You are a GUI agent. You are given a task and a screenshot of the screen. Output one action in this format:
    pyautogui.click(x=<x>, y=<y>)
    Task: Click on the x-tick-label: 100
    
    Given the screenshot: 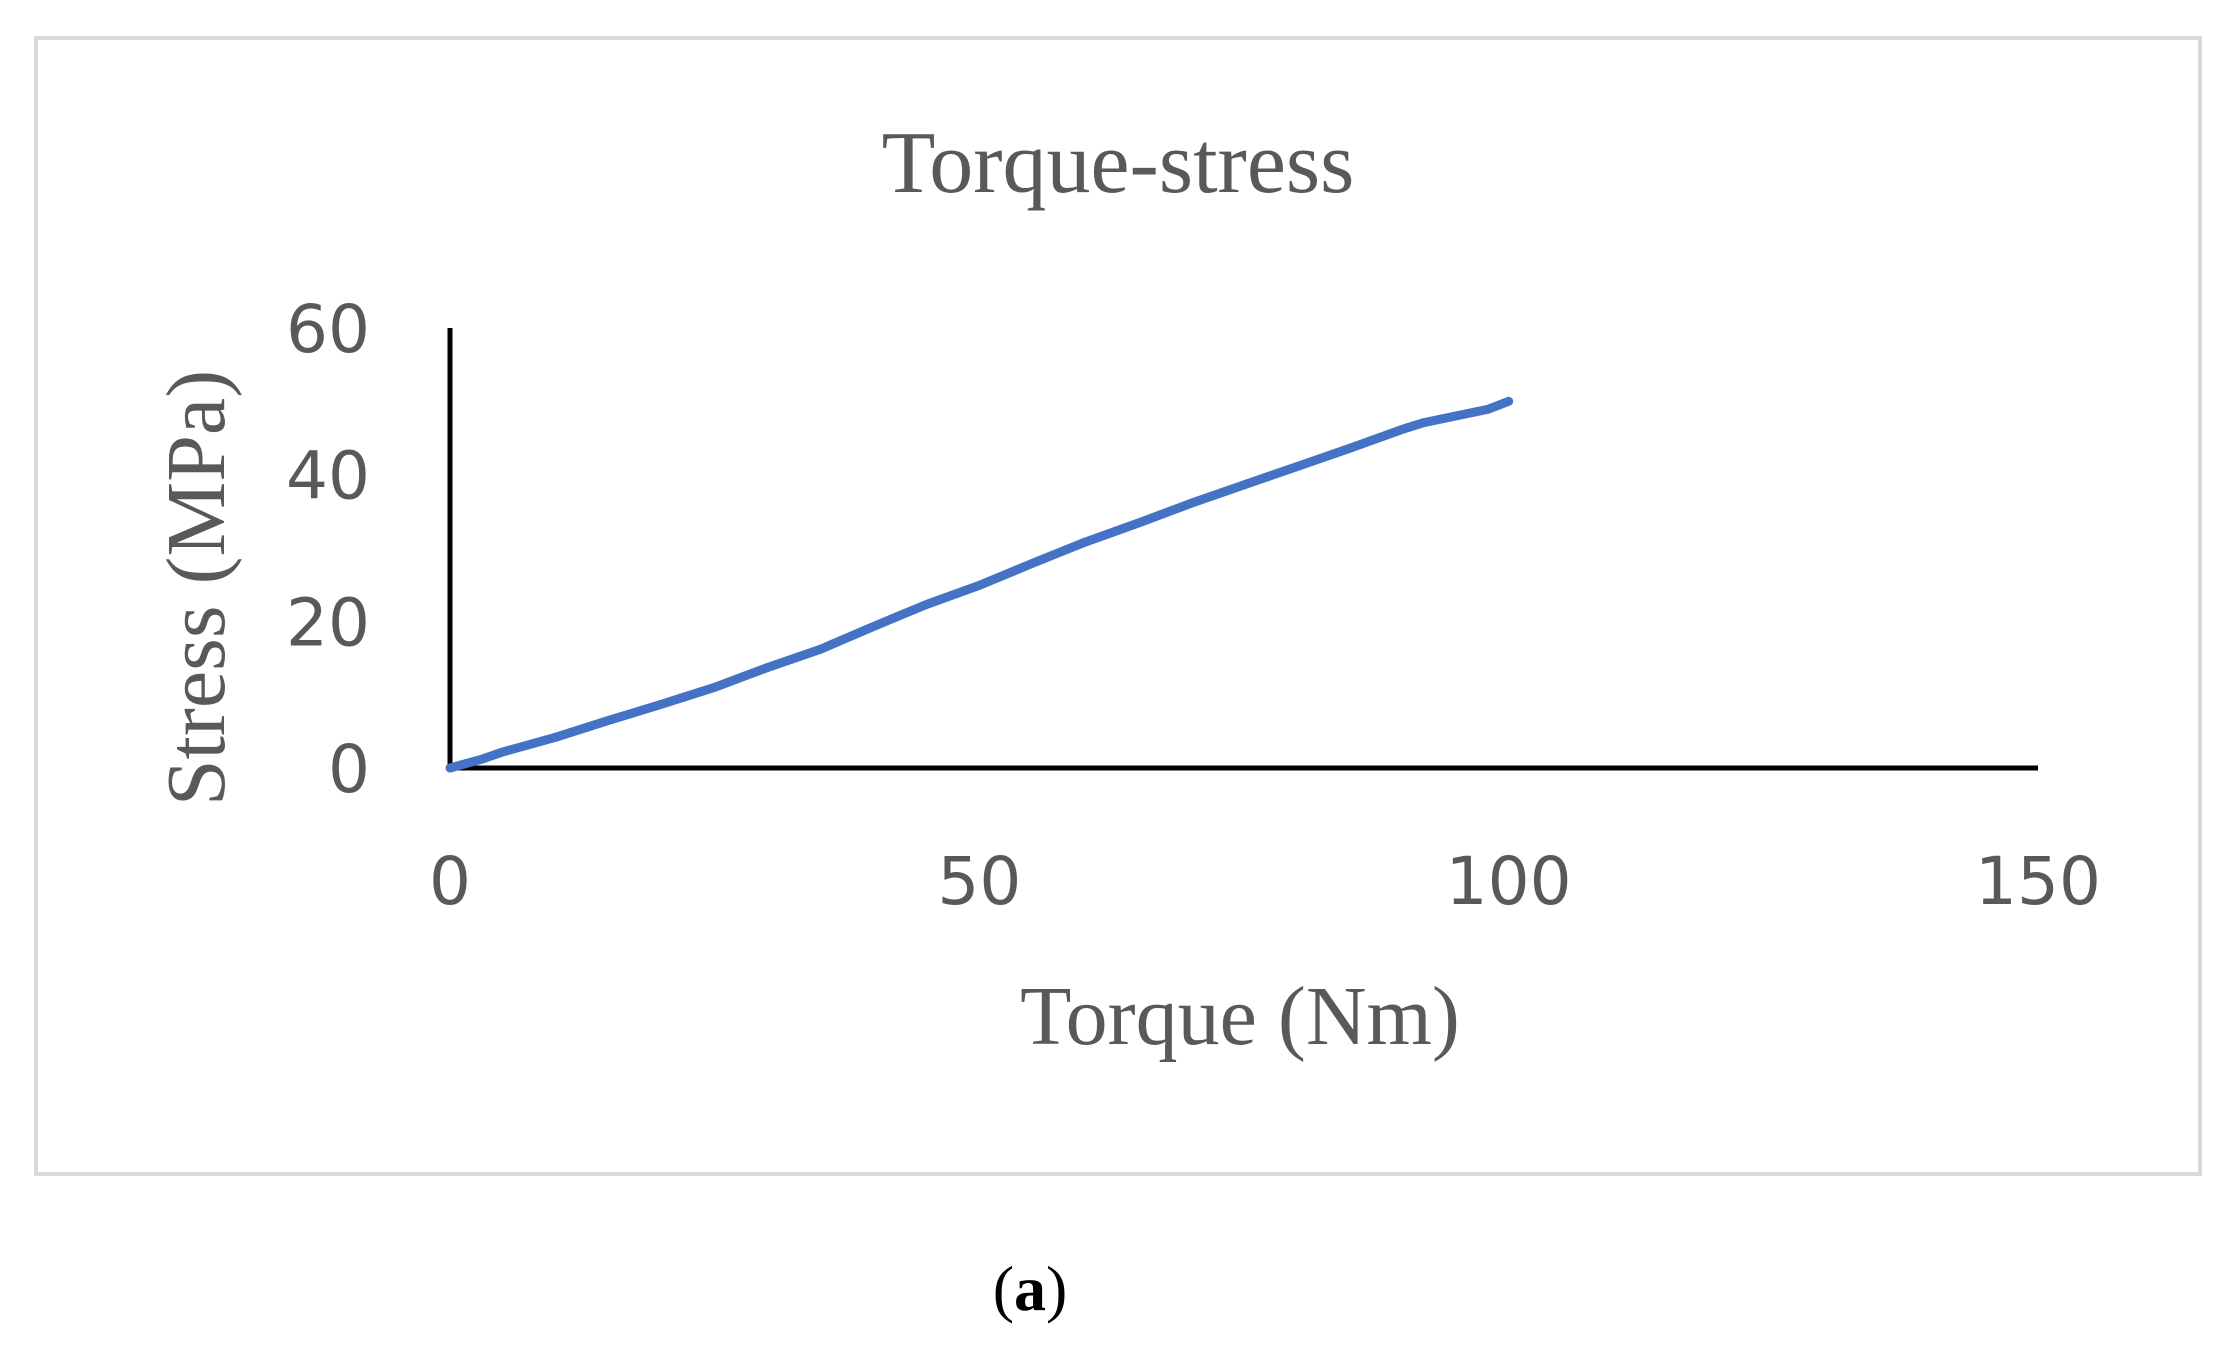 What is the action you would take?
    pyautogui.click(x=1509, y=881)
    